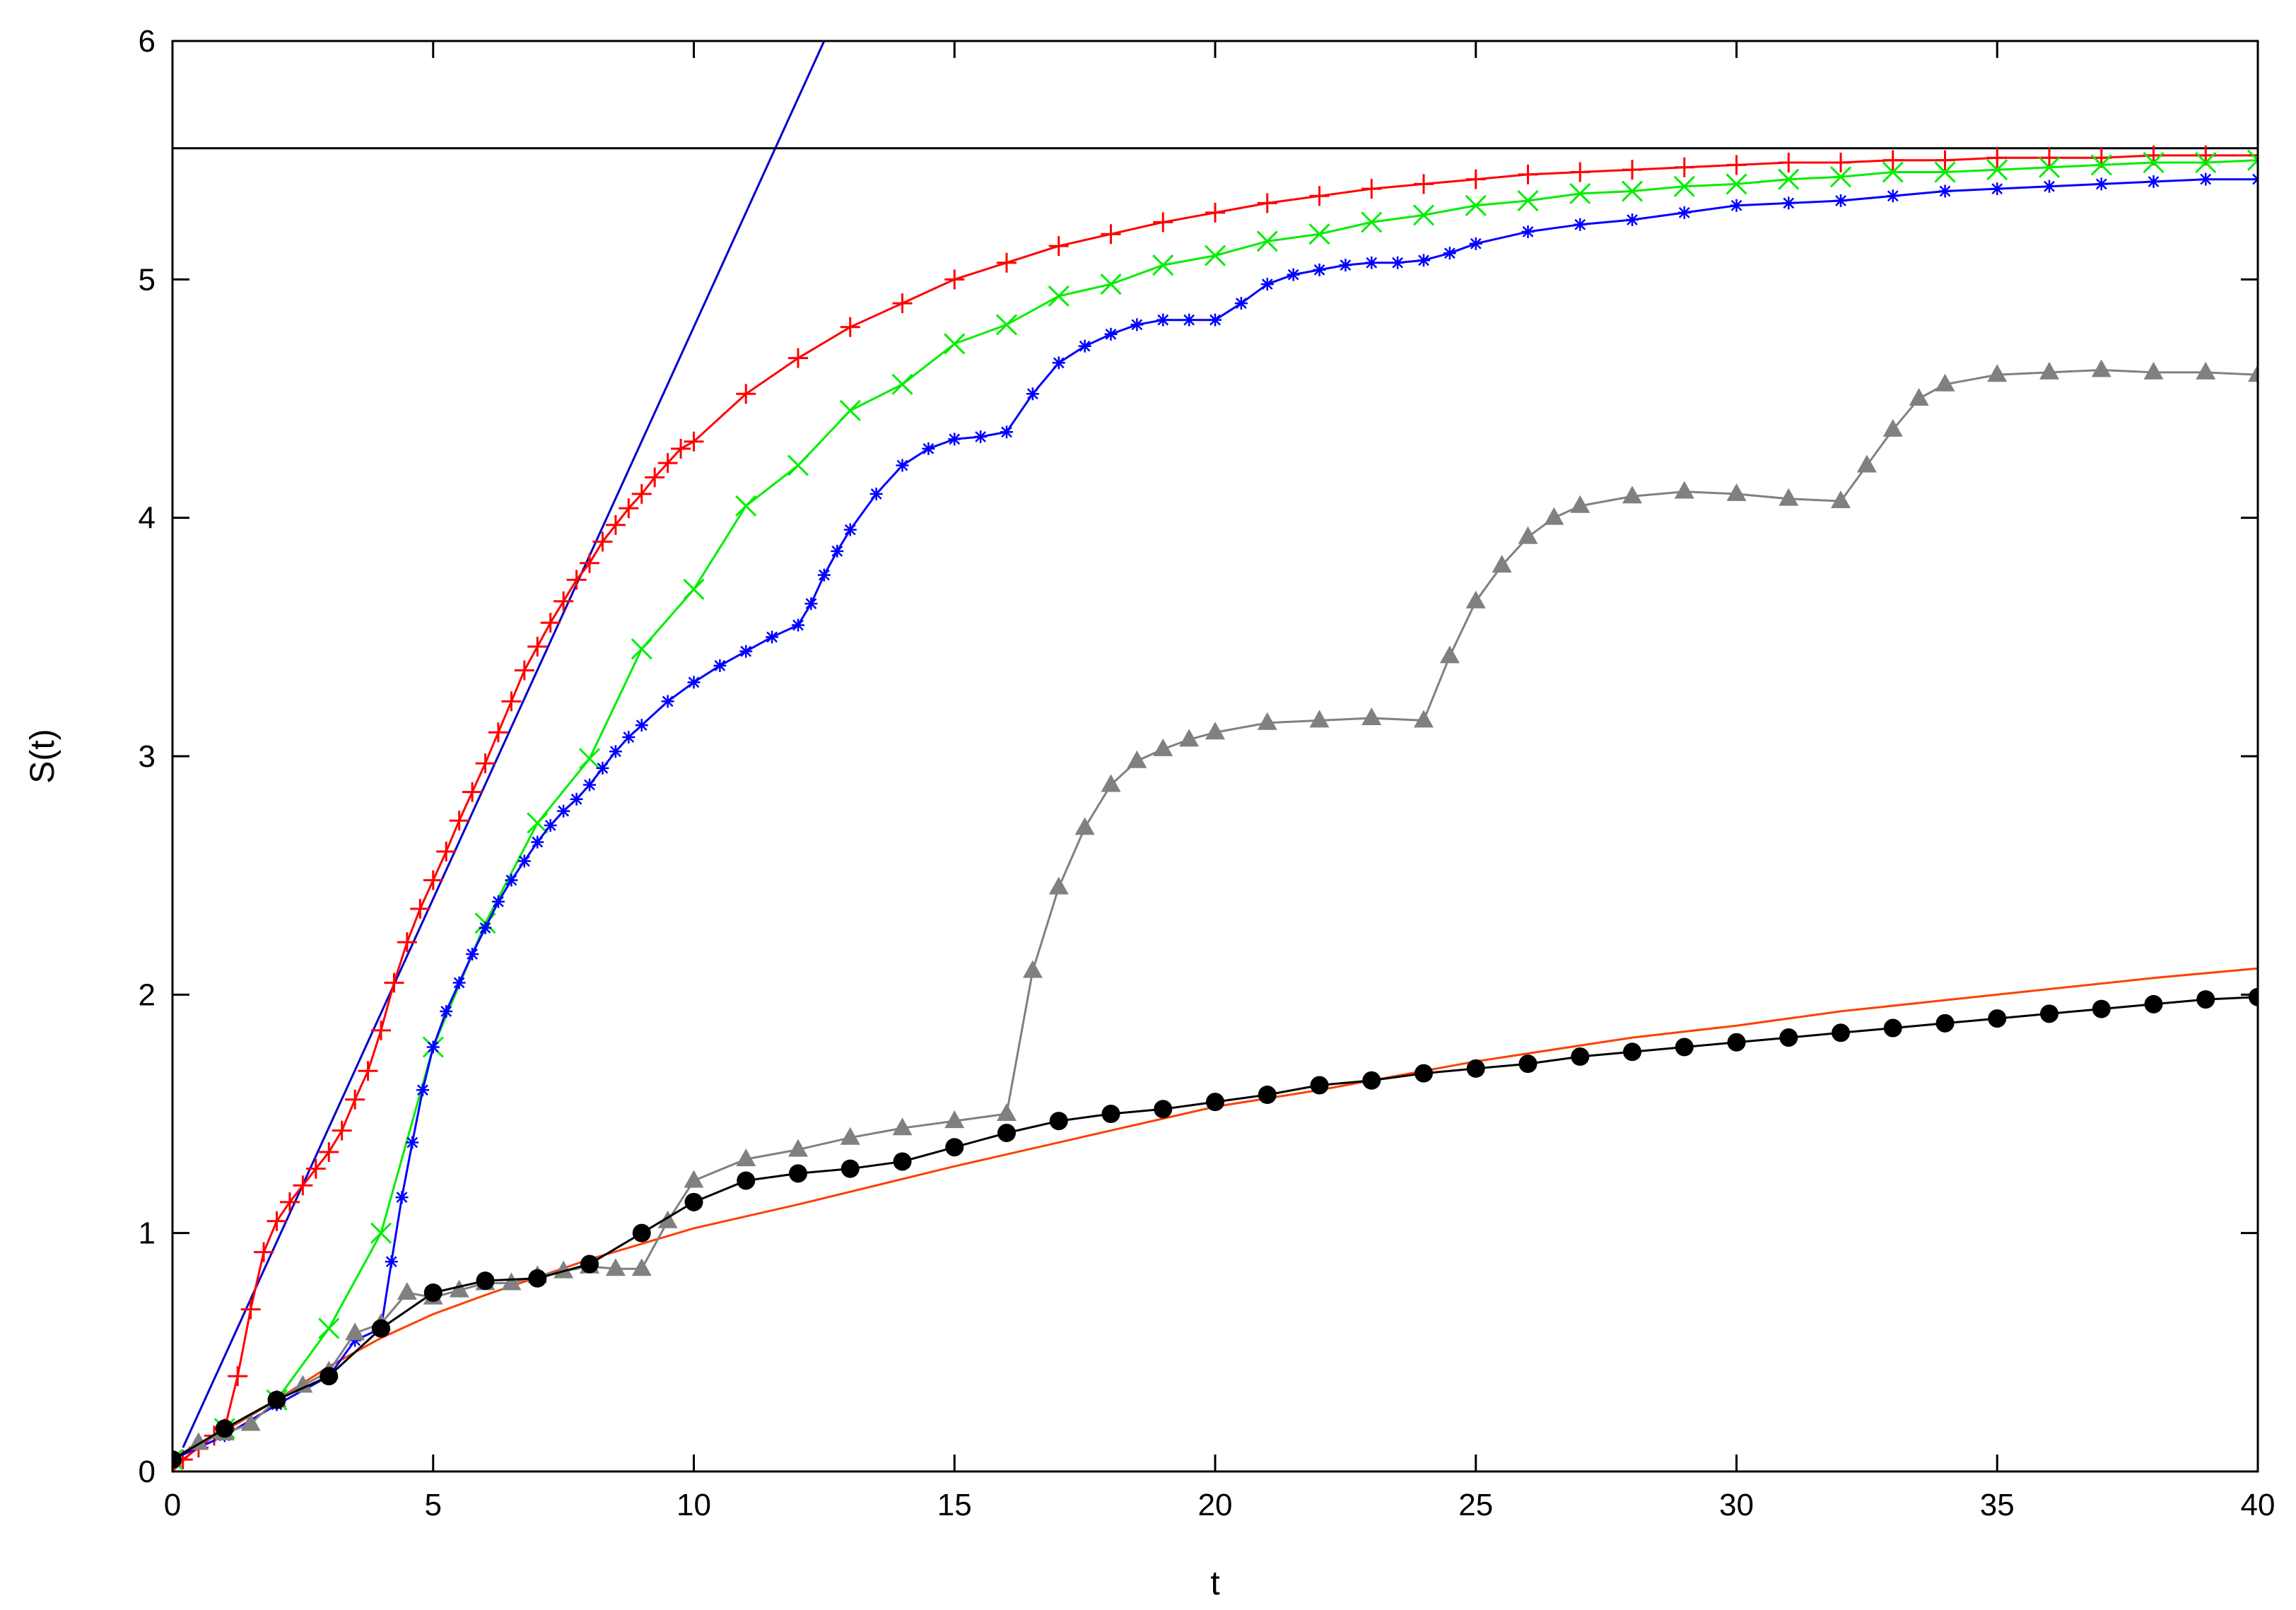 This screenshot has height=1610, width=2296. Describe the element at coordinates (2258, 1505) in the screenshot. I see `x-tick-label: 40` at that location.